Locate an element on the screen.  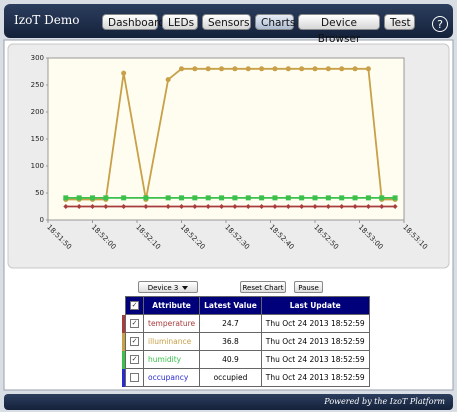
header-row: ✓ Attribute Latest Value Last Update is located at coordinates (246, 305).